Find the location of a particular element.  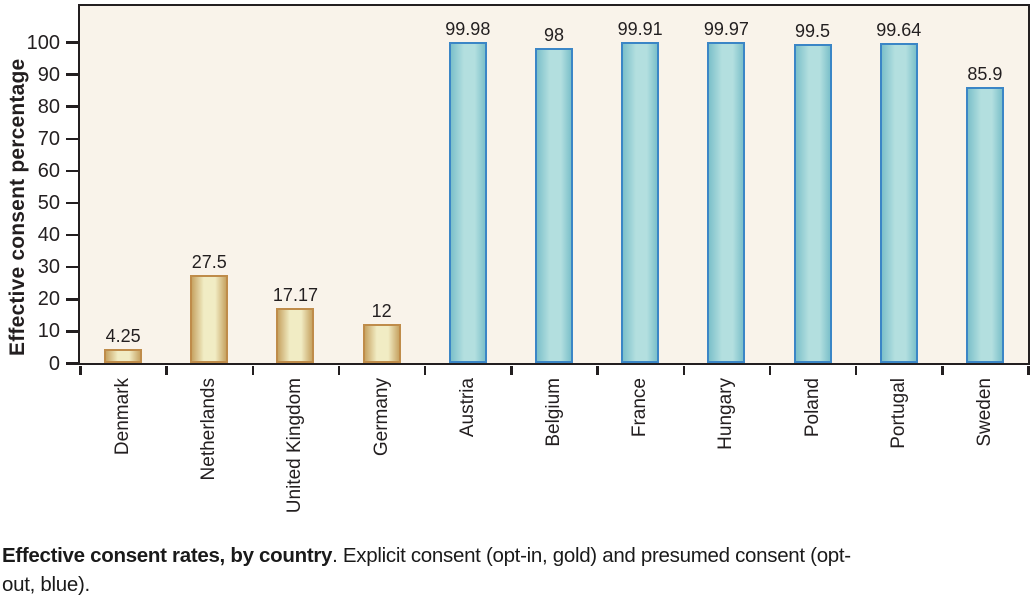

y-tick-label-40: 40 is located at coordinates (48, 235).